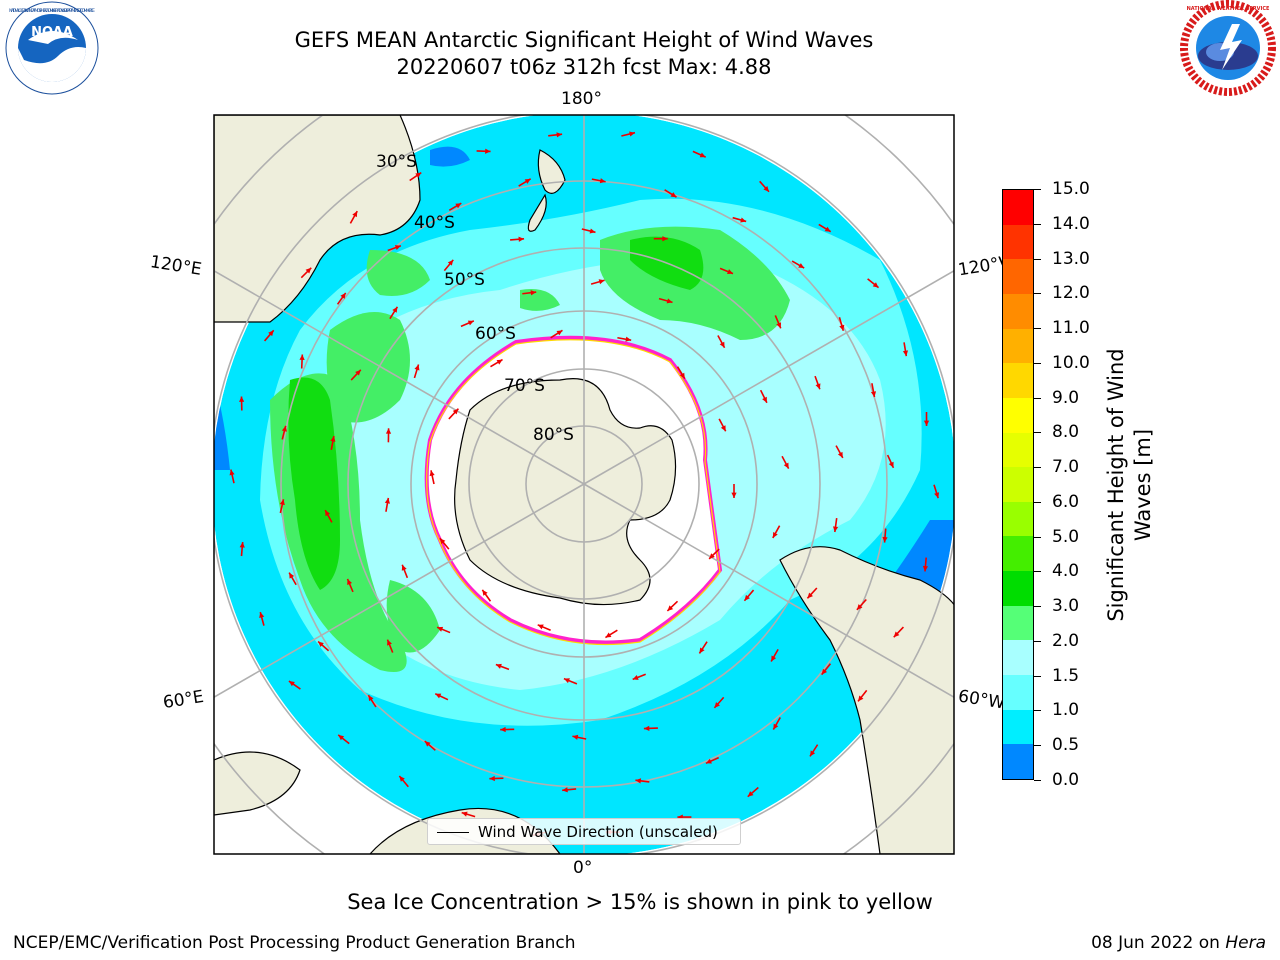 The width and height of the screenshot is (1280, 960). Describe the element at coordinates (581, 99) in the screenshot. I see `lon-label-180: 180°` at that location.